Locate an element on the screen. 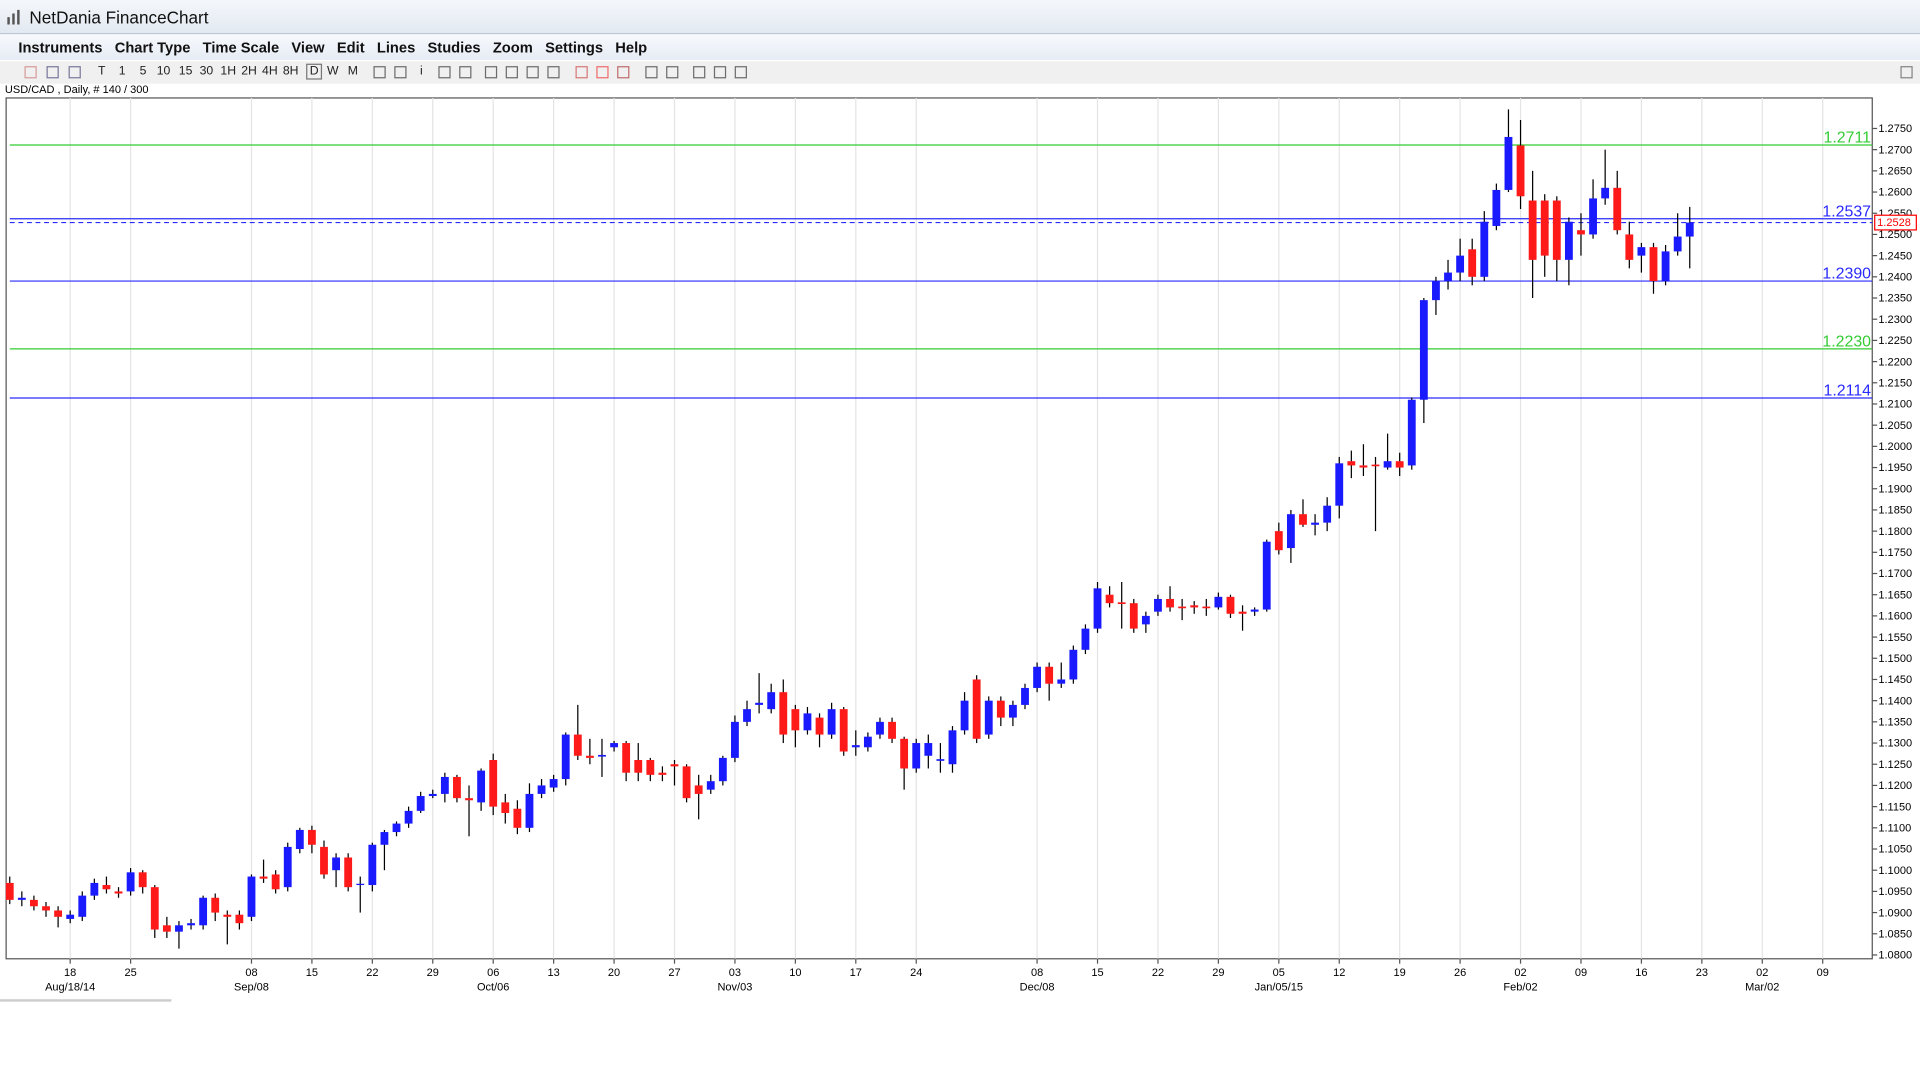  toolbar-button: T is located at coordinates (101, 71).